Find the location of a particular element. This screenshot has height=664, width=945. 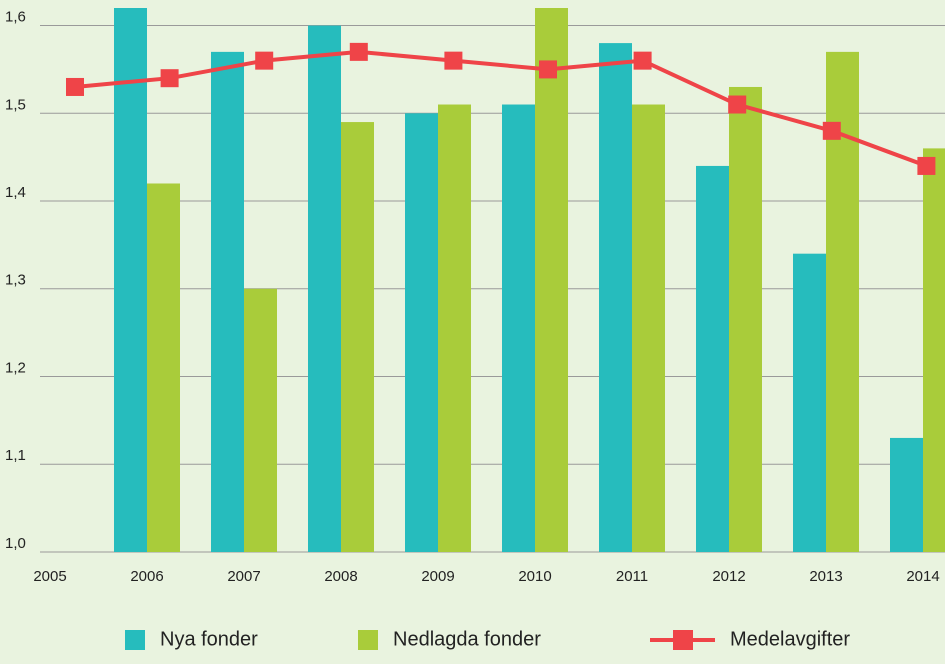

x-tick-label: 2014 is located at coordinates (922, 576).